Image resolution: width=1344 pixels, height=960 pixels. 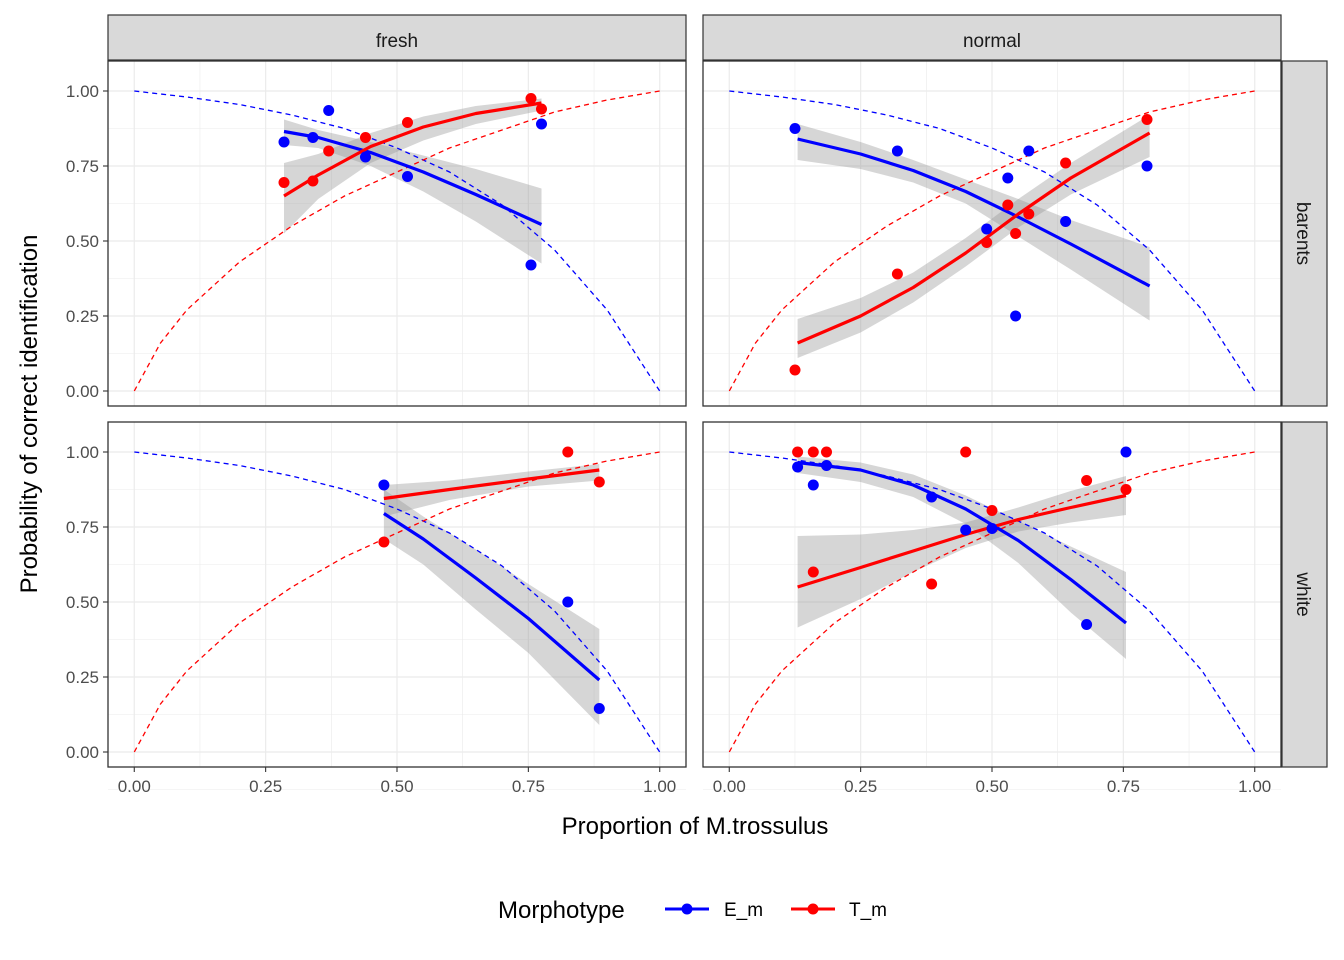 I want to click on ci-band-t-m, so click(x=973, y=236).